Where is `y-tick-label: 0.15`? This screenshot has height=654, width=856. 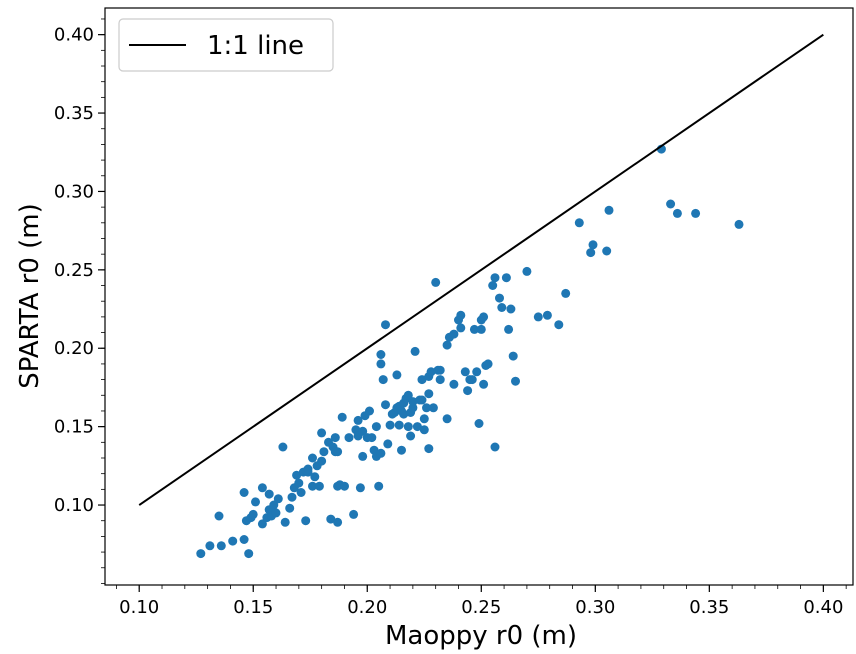
y-tick-label: 0.15 is located at coordinates (74, 427).